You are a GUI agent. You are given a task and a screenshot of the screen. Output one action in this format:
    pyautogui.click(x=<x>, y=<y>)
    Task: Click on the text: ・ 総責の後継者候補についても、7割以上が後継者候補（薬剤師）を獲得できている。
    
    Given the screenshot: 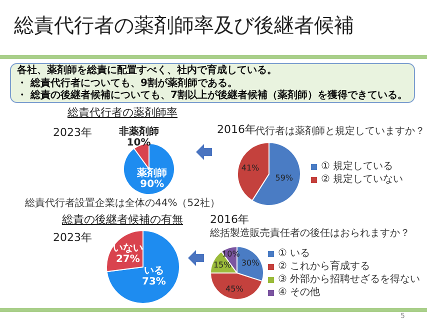 What is the action you would take?
    pyautogui.click(x=212, y=96)
    